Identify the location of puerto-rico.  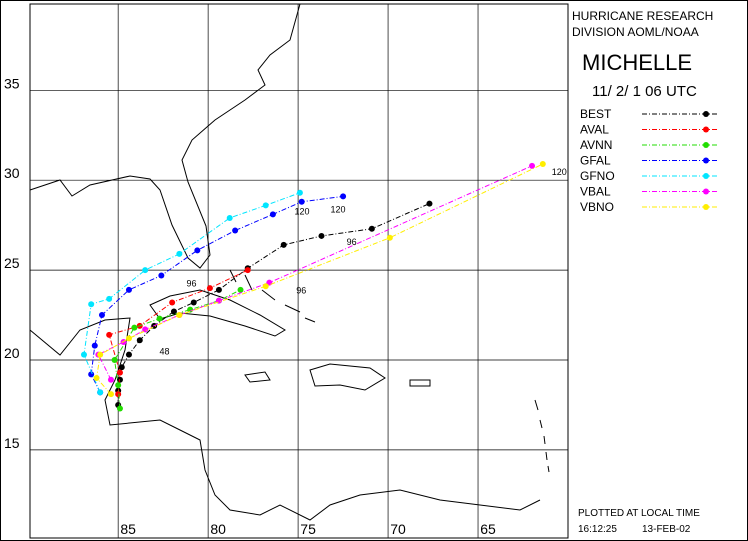
(420, 383).